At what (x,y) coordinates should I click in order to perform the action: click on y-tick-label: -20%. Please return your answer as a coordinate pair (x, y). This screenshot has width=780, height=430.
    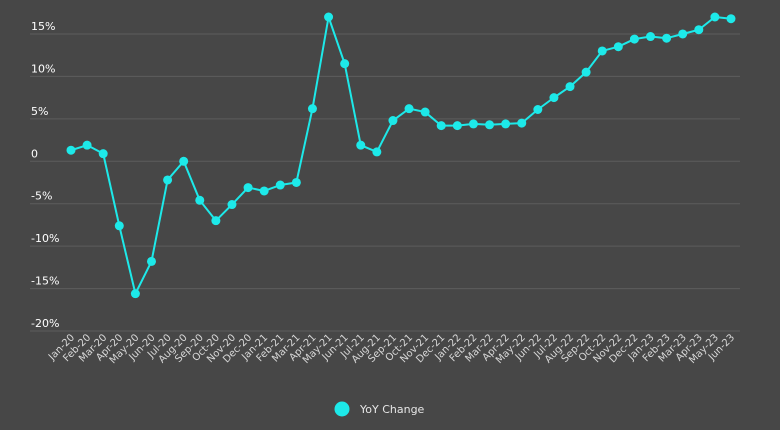
    Looking at the image, I should click on (45, 323).